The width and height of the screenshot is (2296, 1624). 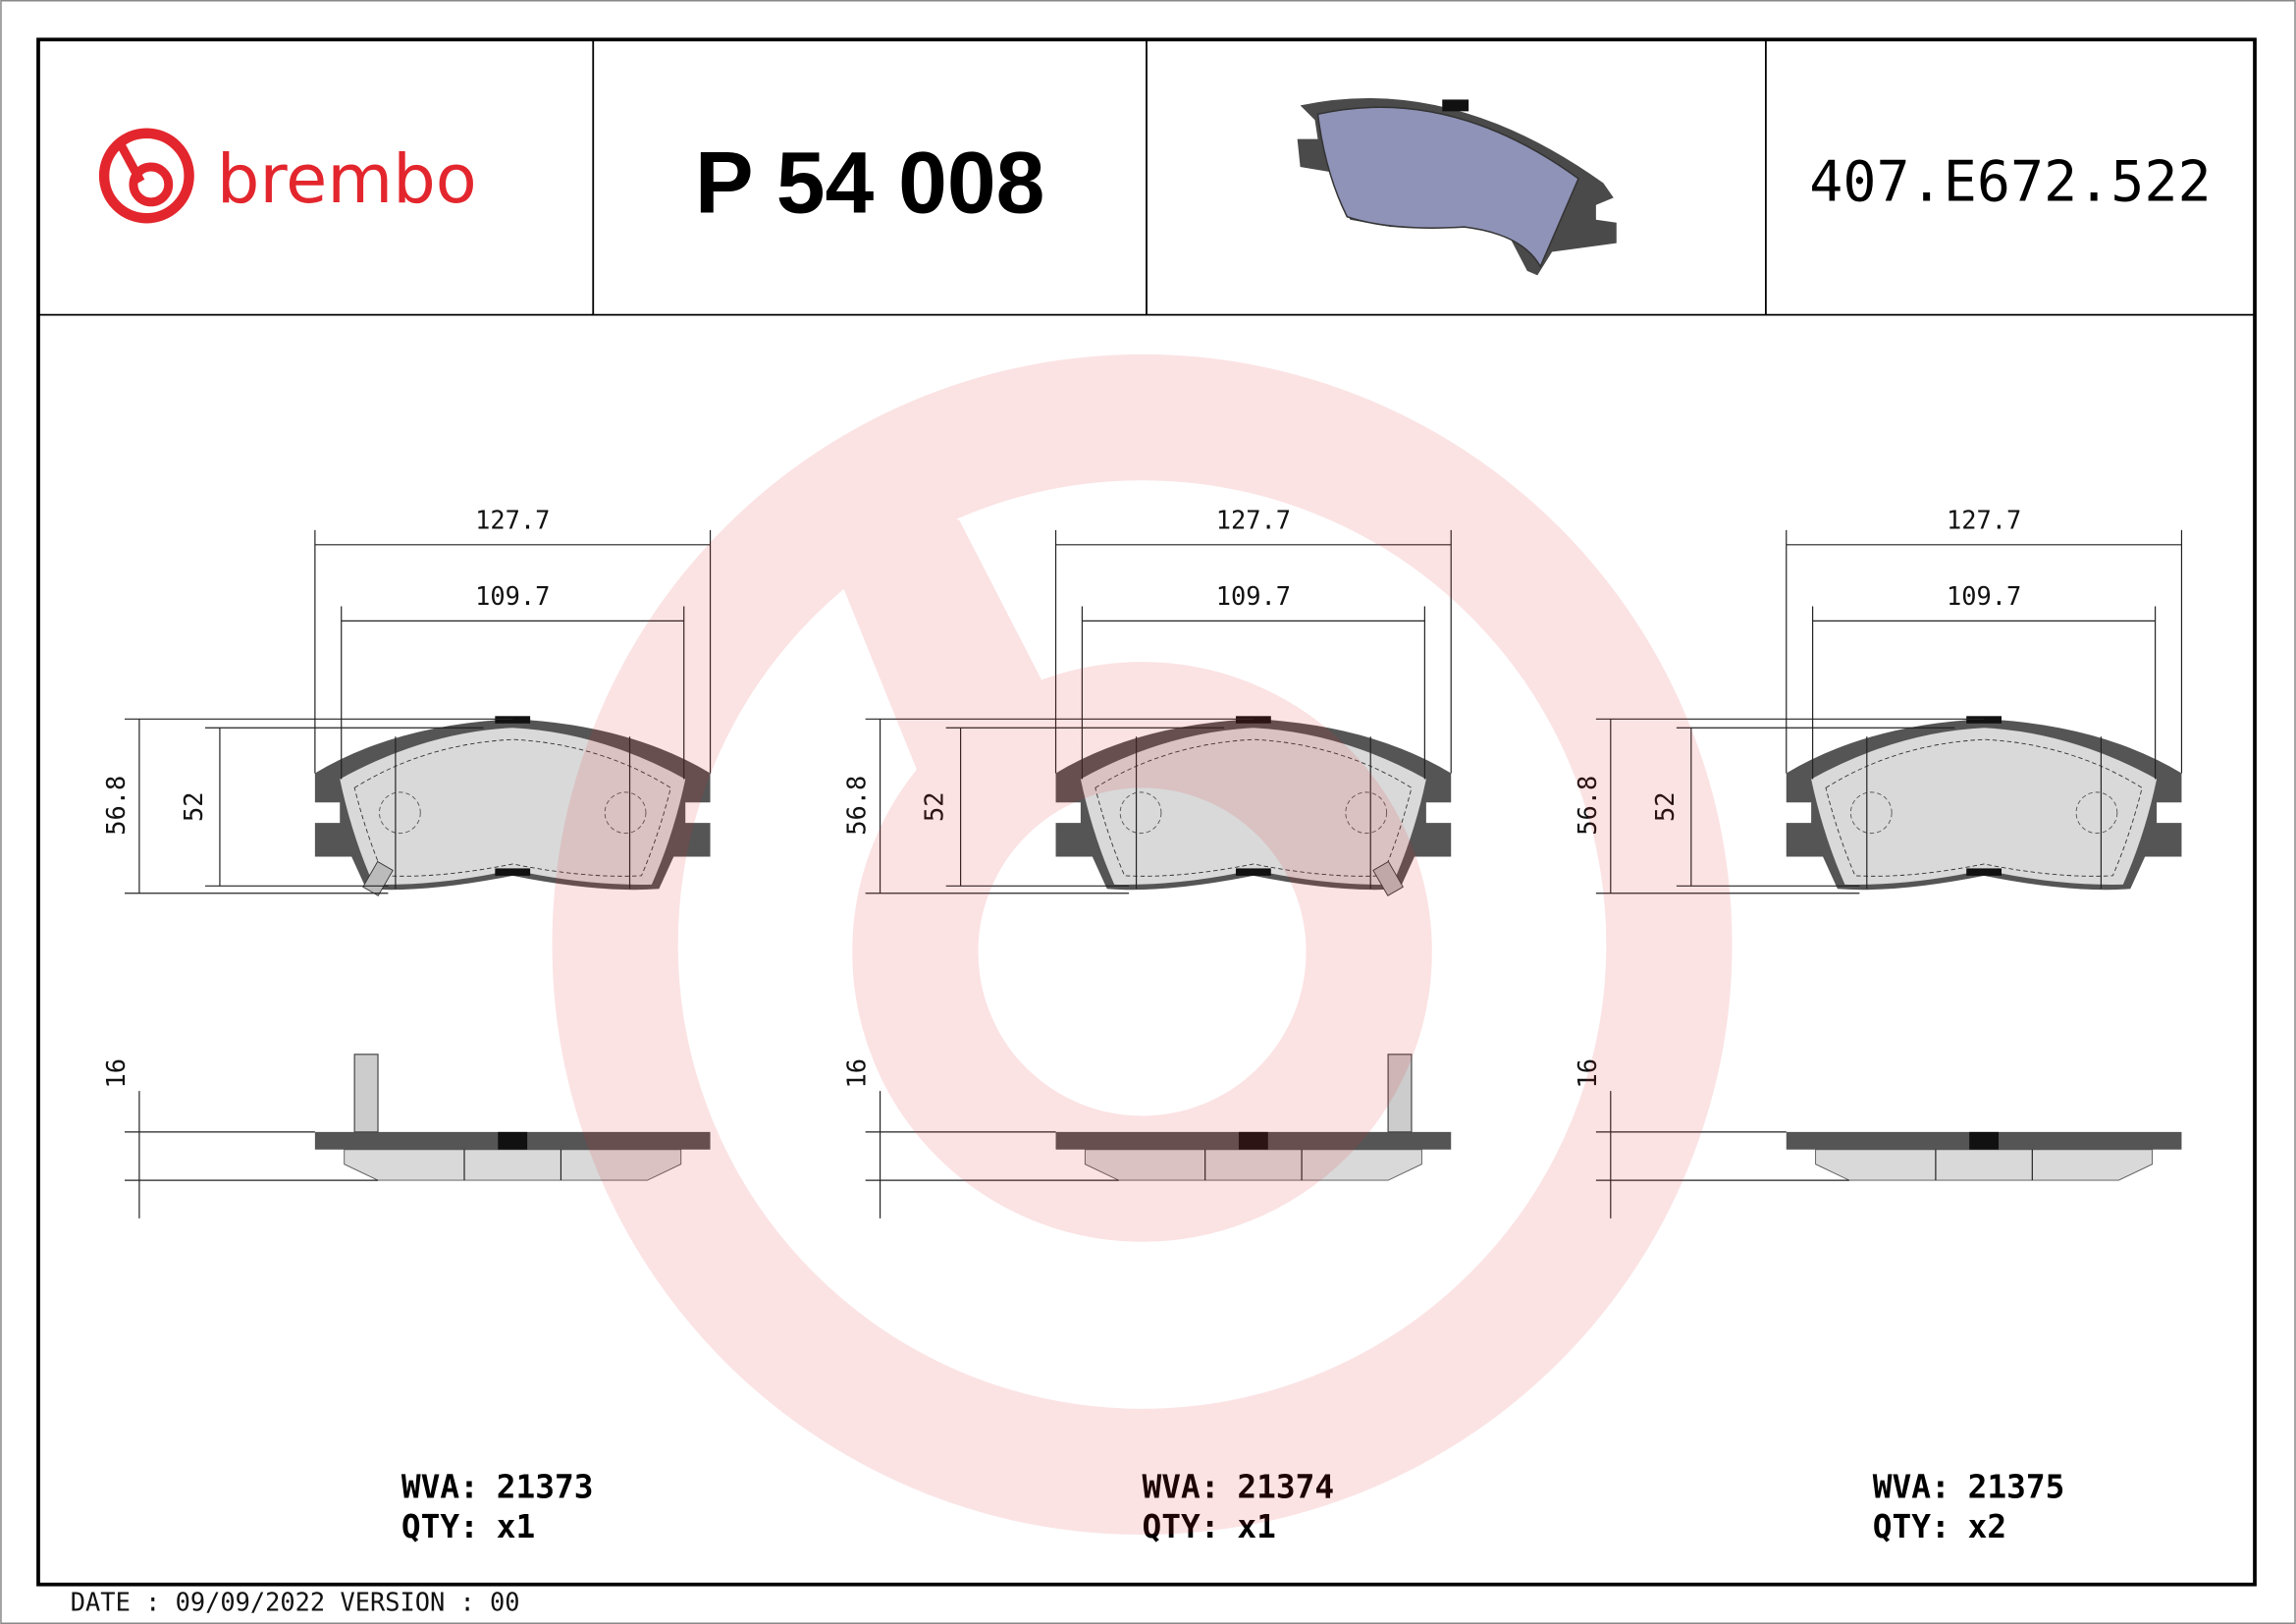 I want to click on wva-number: 21373, so click(x=545, y=1487).